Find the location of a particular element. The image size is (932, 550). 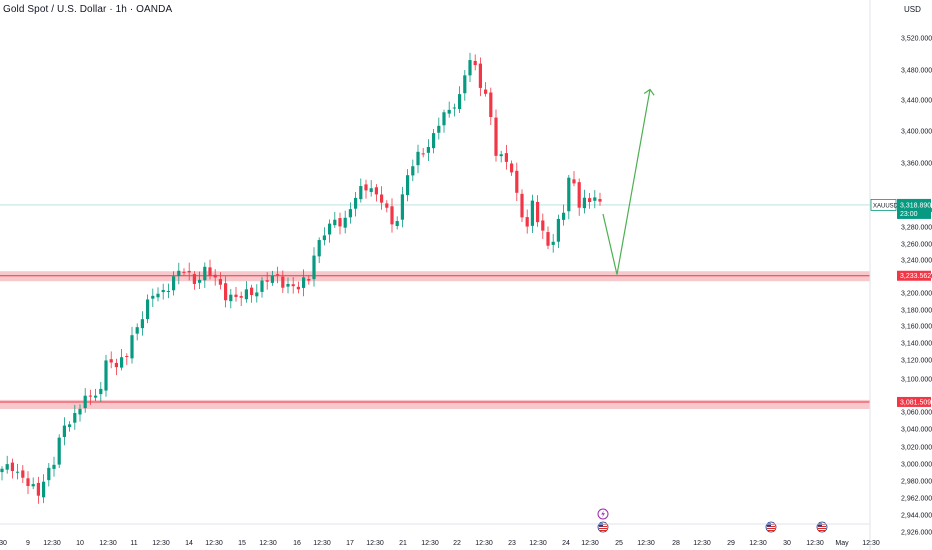

level-price-tag-1: 3,233.562 is located at coordinates (914, 275).